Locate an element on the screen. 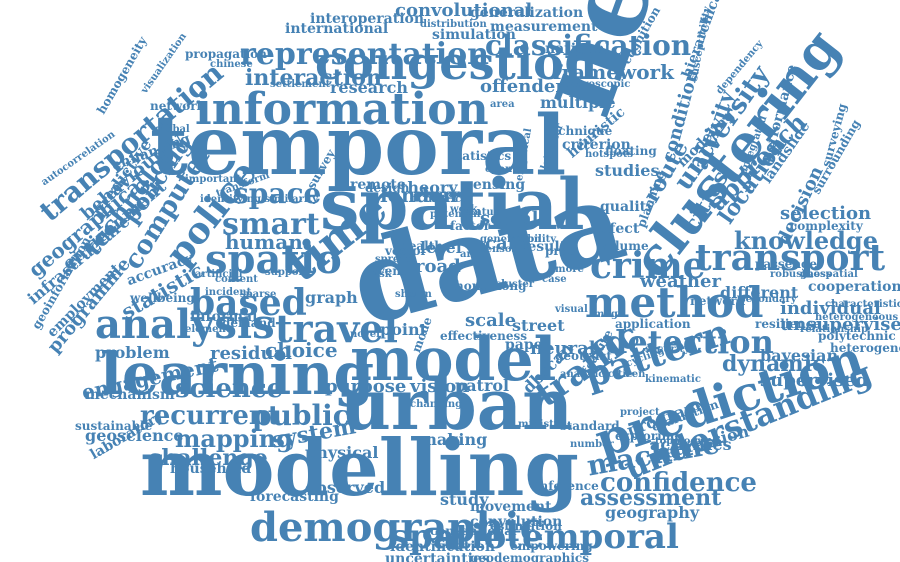 Image resolution: width=900 pixels, height=562 pixels. cloud-word: urban is located at coordinates (456, 404).